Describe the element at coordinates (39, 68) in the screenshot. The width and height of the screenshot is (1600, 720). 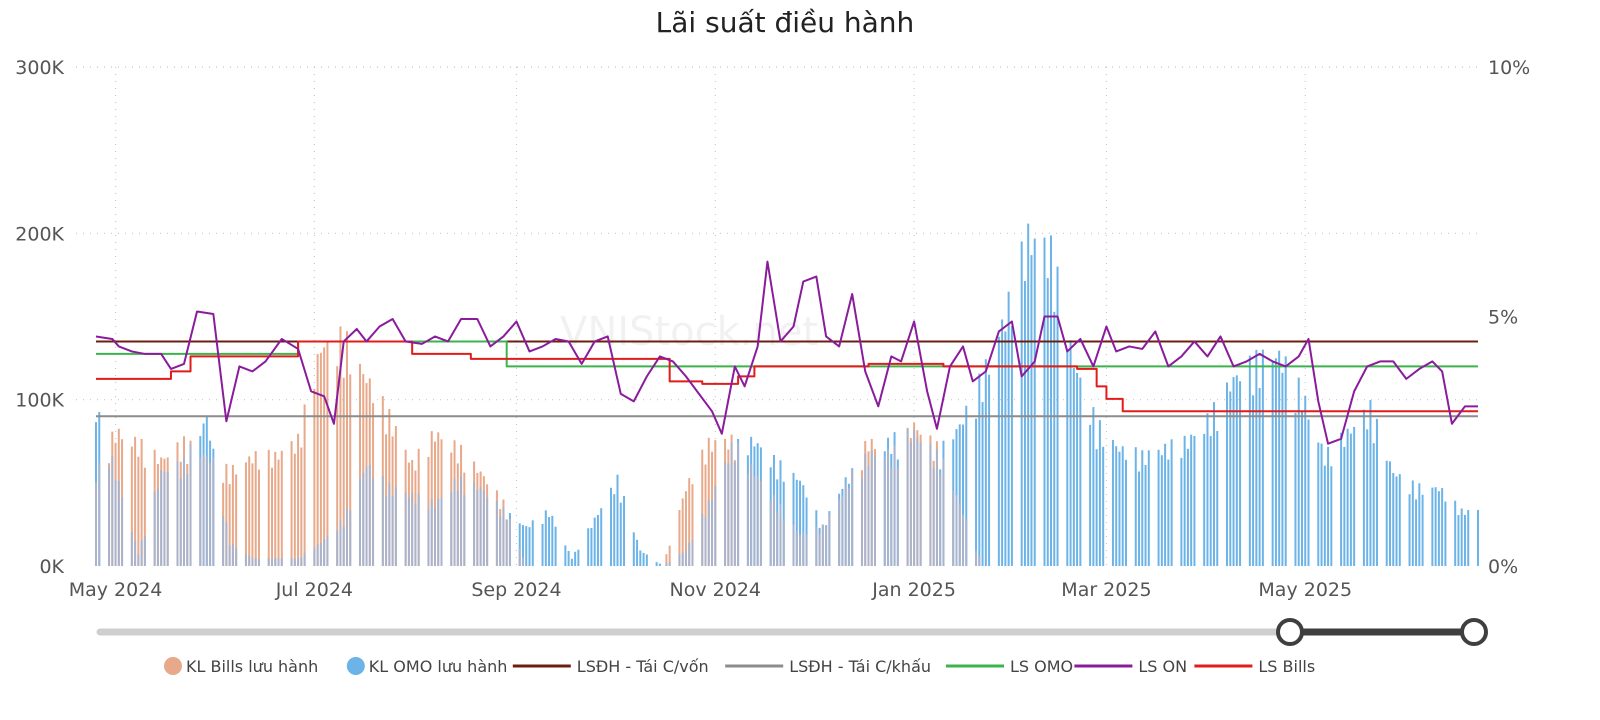
I see `y-left-tick-label: 300K` at that location.